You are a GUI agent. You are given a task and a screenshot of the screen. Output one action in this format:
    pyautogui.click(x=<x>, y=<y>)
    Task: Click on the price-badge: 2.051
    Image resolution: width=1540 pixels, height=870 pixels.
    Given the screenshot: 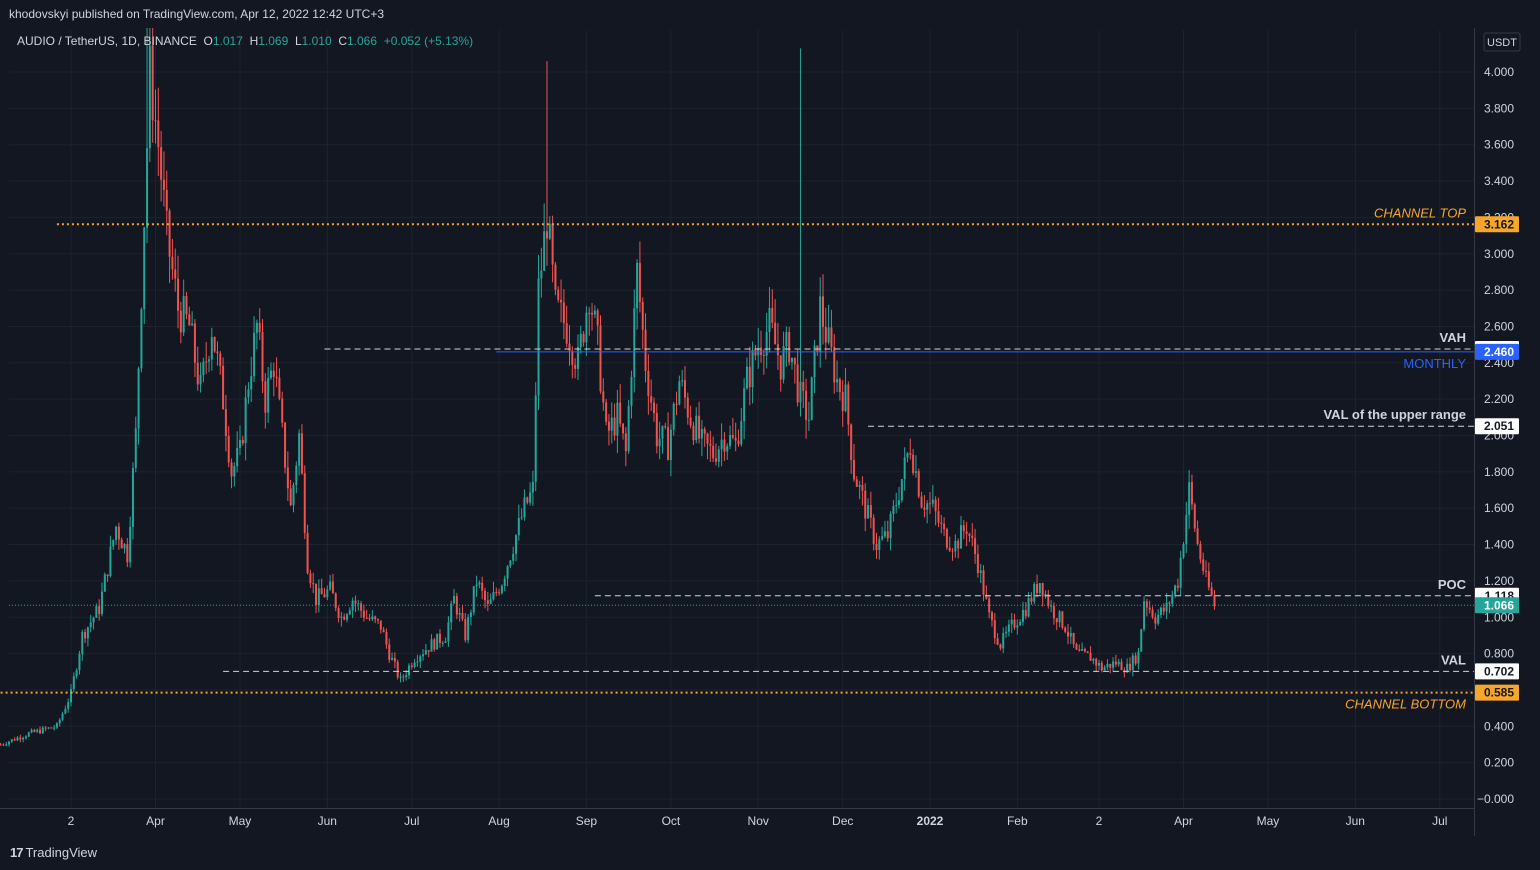 What is the action you would take?
    pyautogui.click(x=1499, y=426)
    